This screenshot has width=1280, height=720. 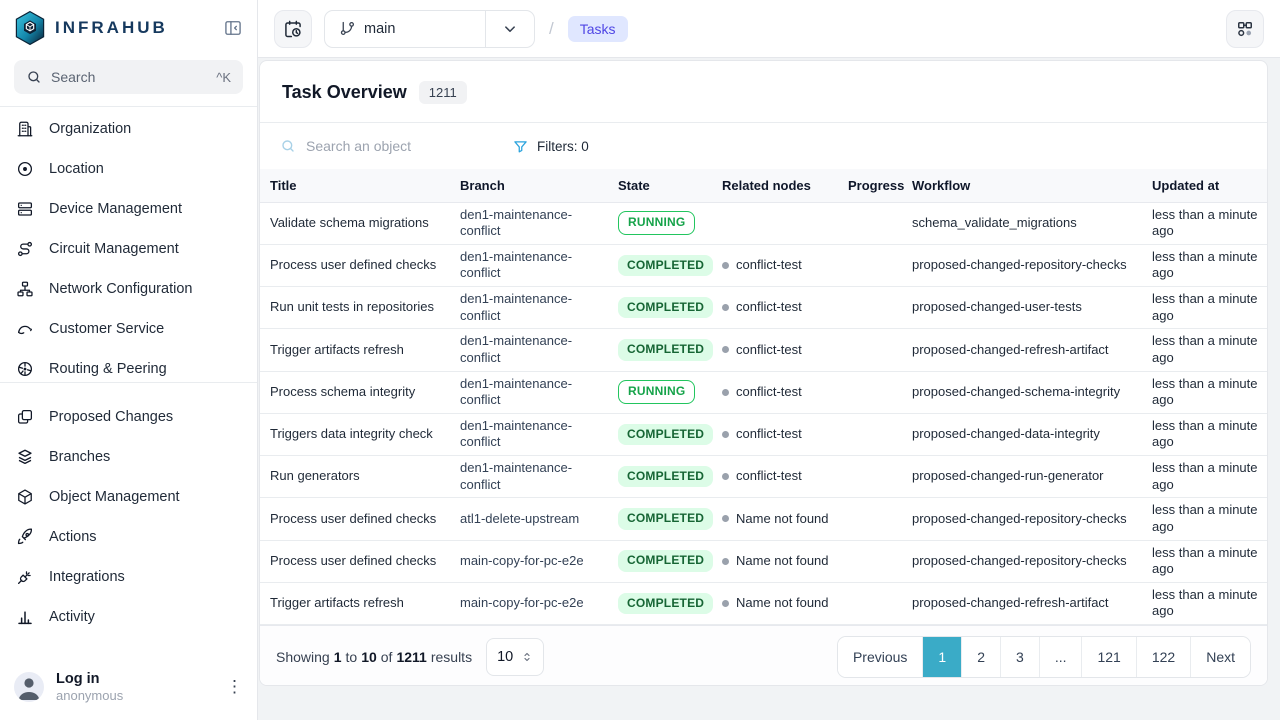 I want to click on brand-name: INFRAHUB, so click(x=111, y=27).